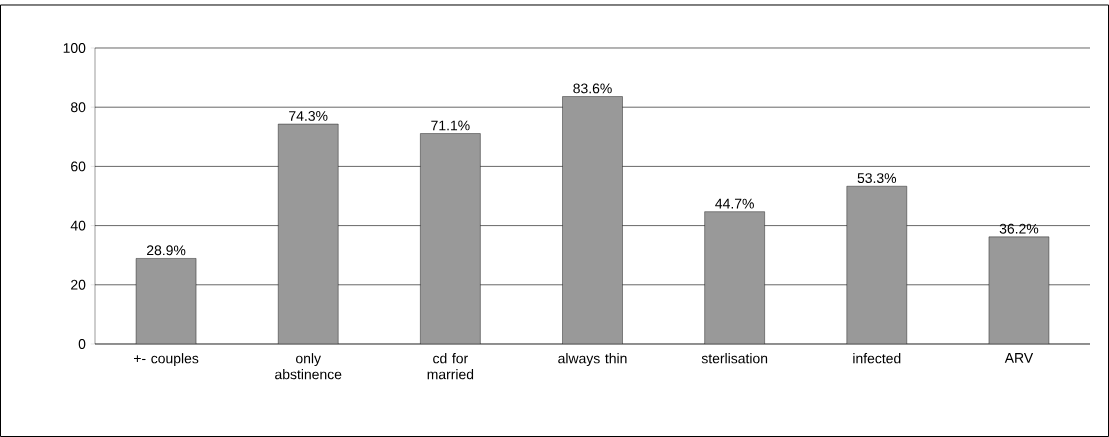  What do you see at coordinates (734, 358) in the screenshot?
I see `x-tick-label: sterlisation` at bounding box center [734, 358].